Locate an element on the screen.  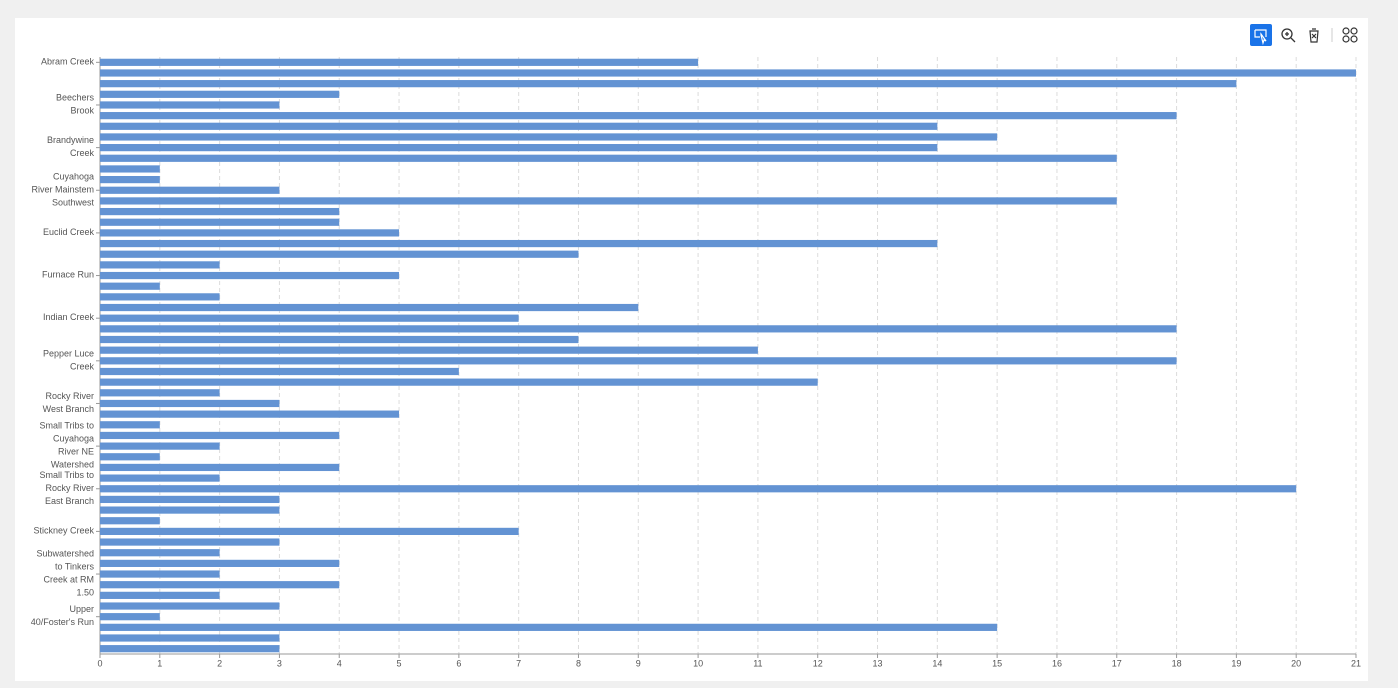
x-tick-label: 14 is located at coordinates (937, 663).